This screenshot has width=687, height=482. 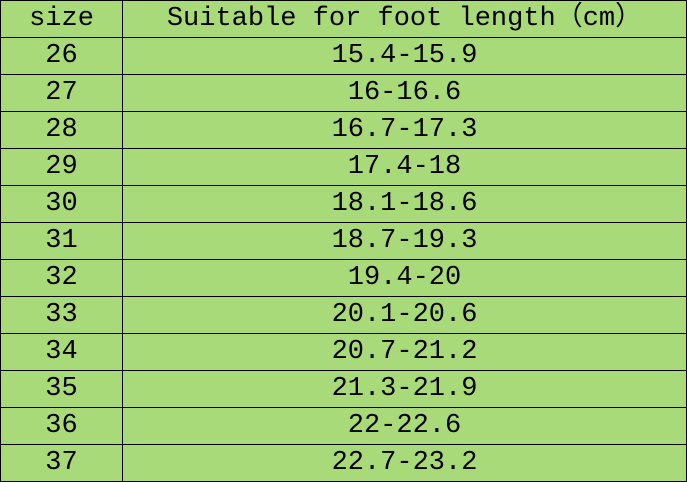 What do you see at coordinates (61, 130) in the screenshot?
I see `size-cell: 28` at bounding box center [61, 130].